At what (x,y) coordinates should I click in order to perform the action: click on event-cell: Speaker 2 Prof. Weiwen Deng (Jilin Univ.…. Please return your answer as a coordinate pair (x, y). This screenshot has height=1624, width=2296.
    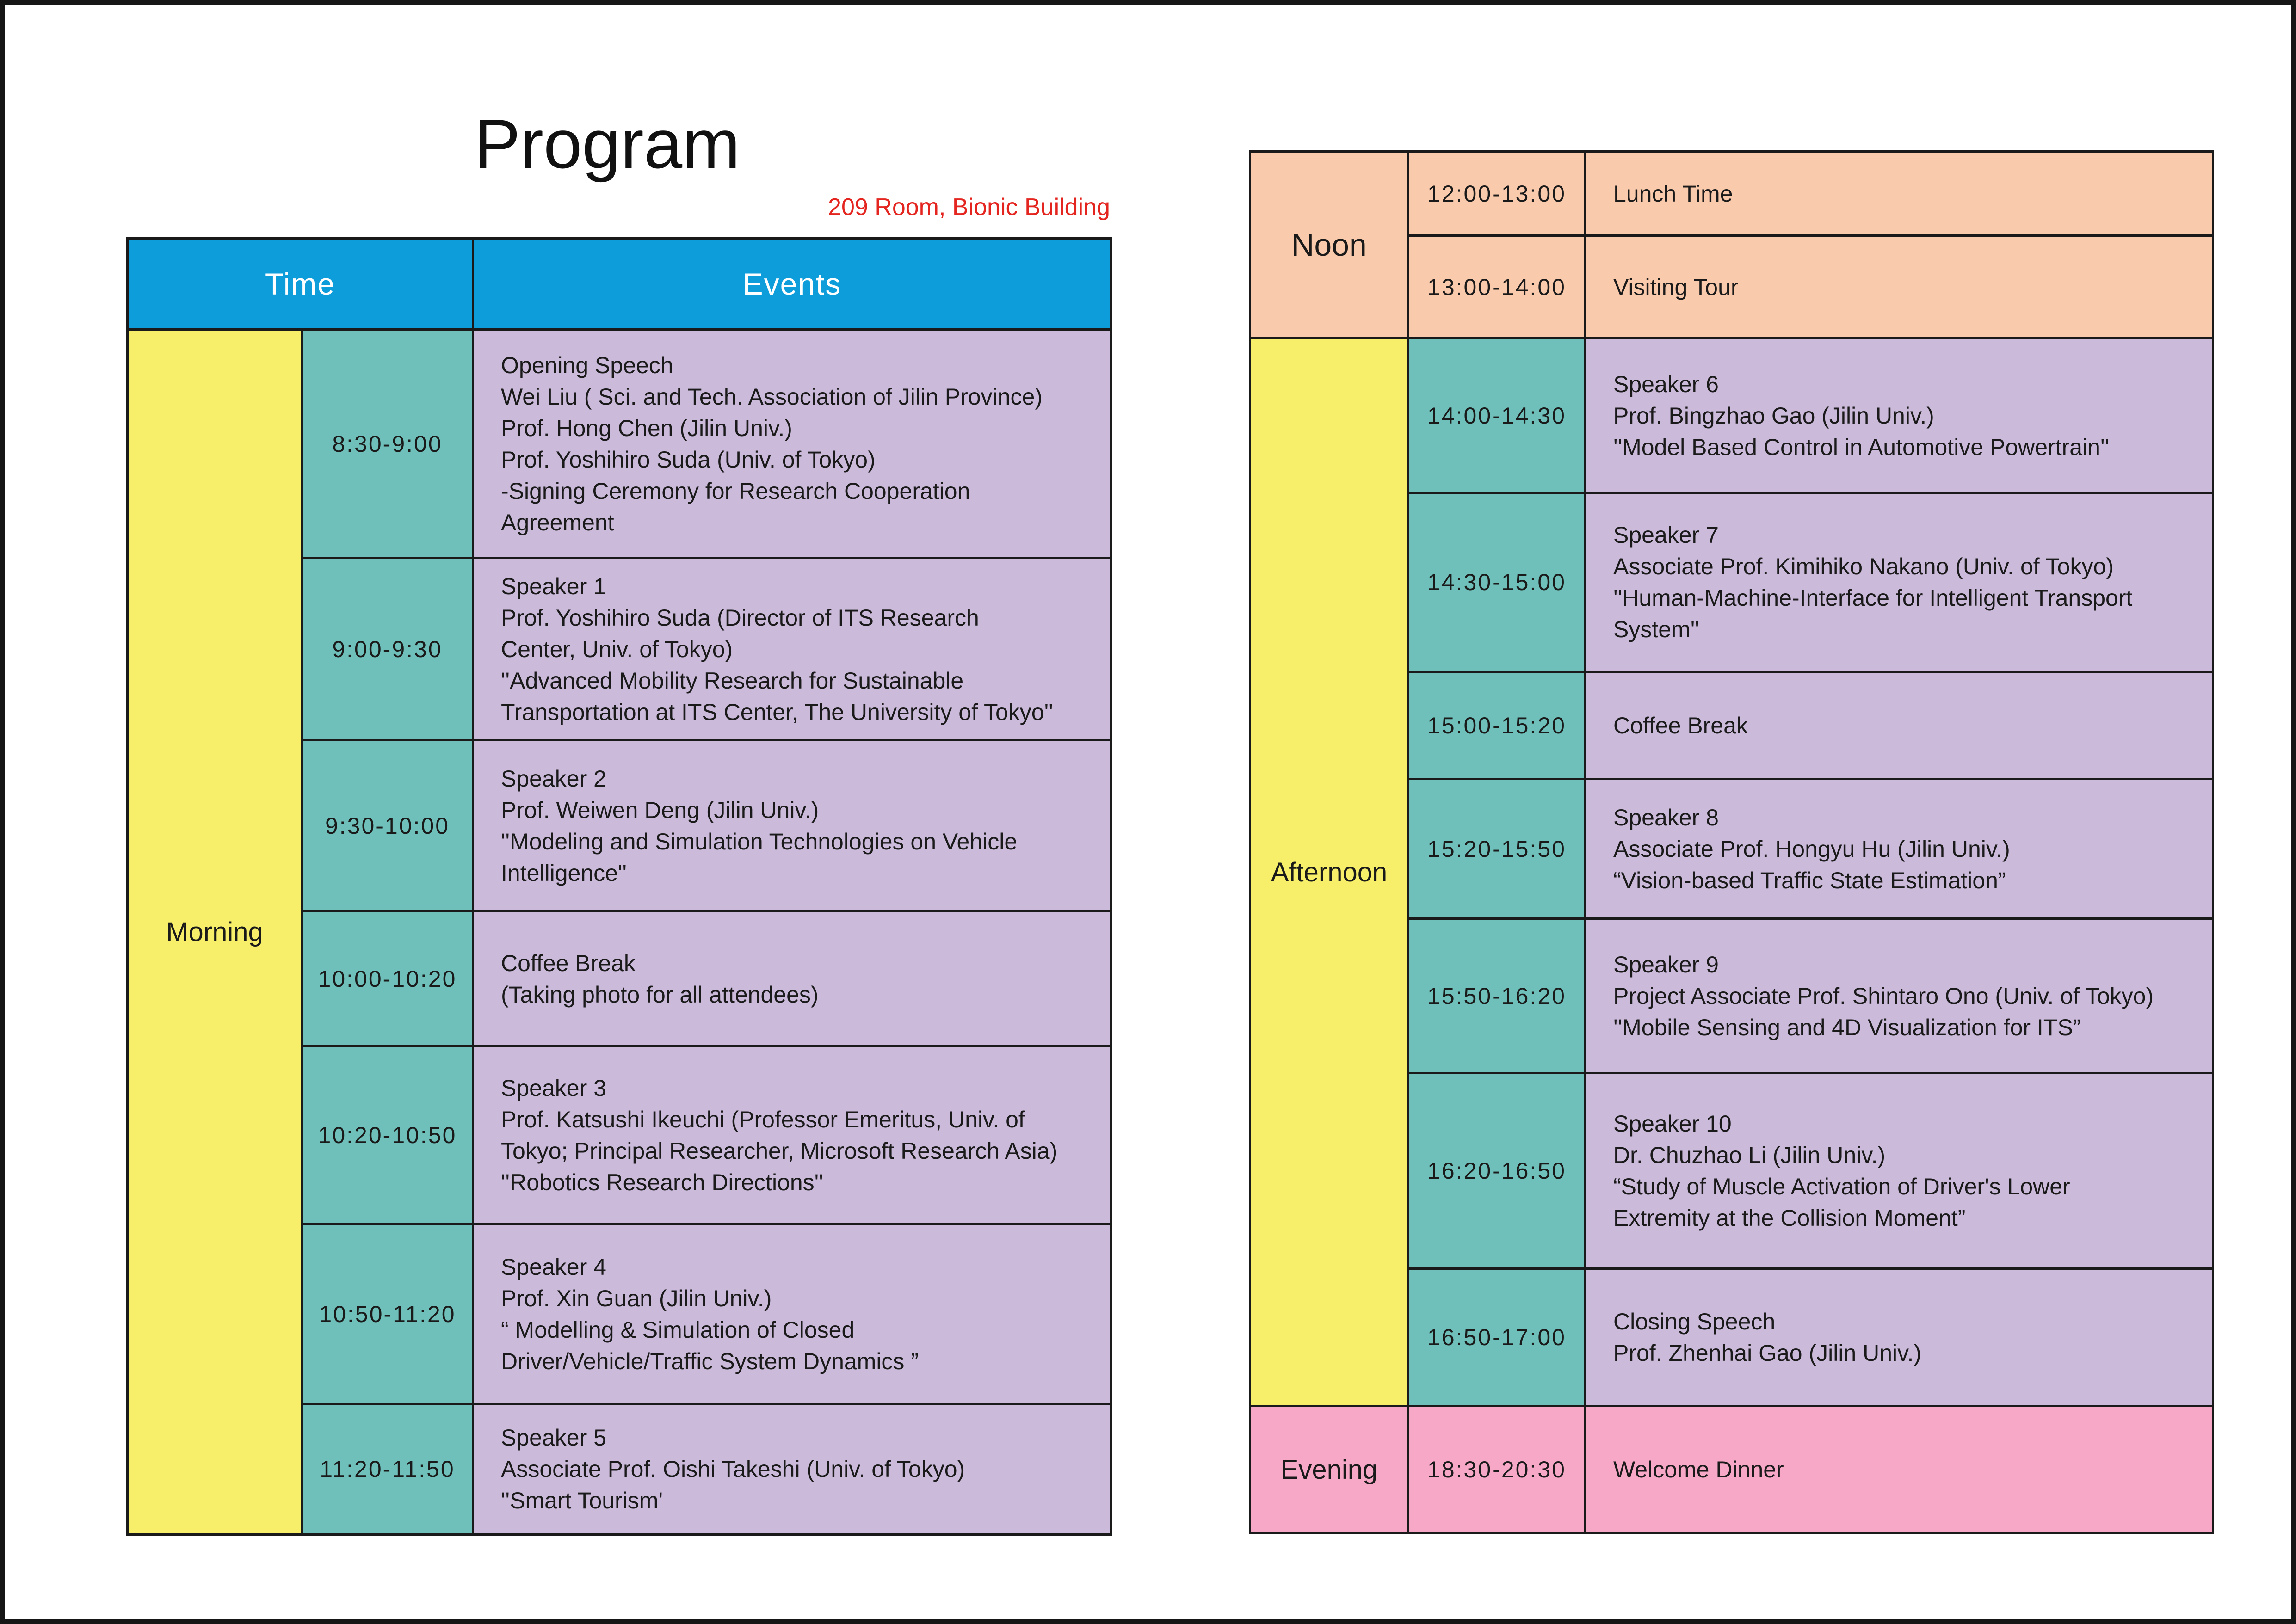
    Looking at the image, I should click on (792, 825).